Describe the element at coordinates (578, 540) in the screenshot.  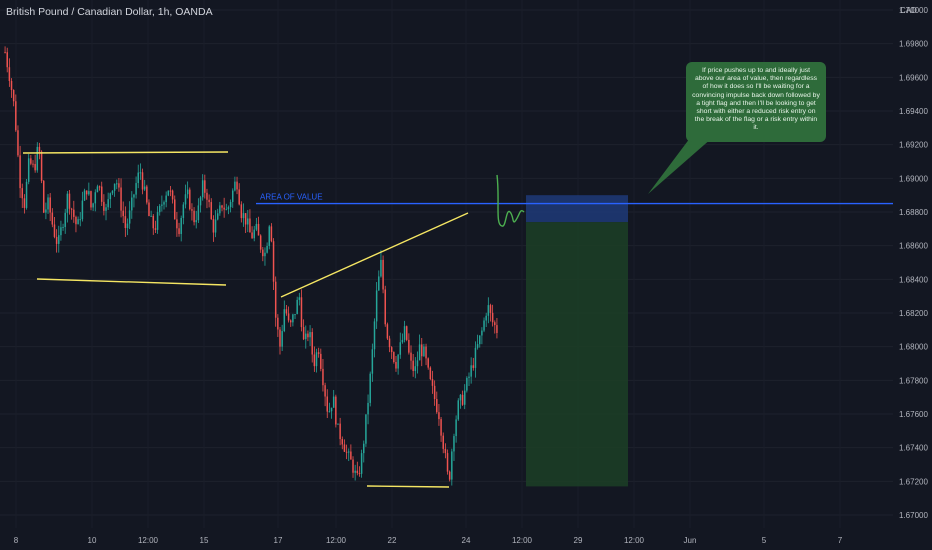
I see `time-tick-label: 29` at that location.